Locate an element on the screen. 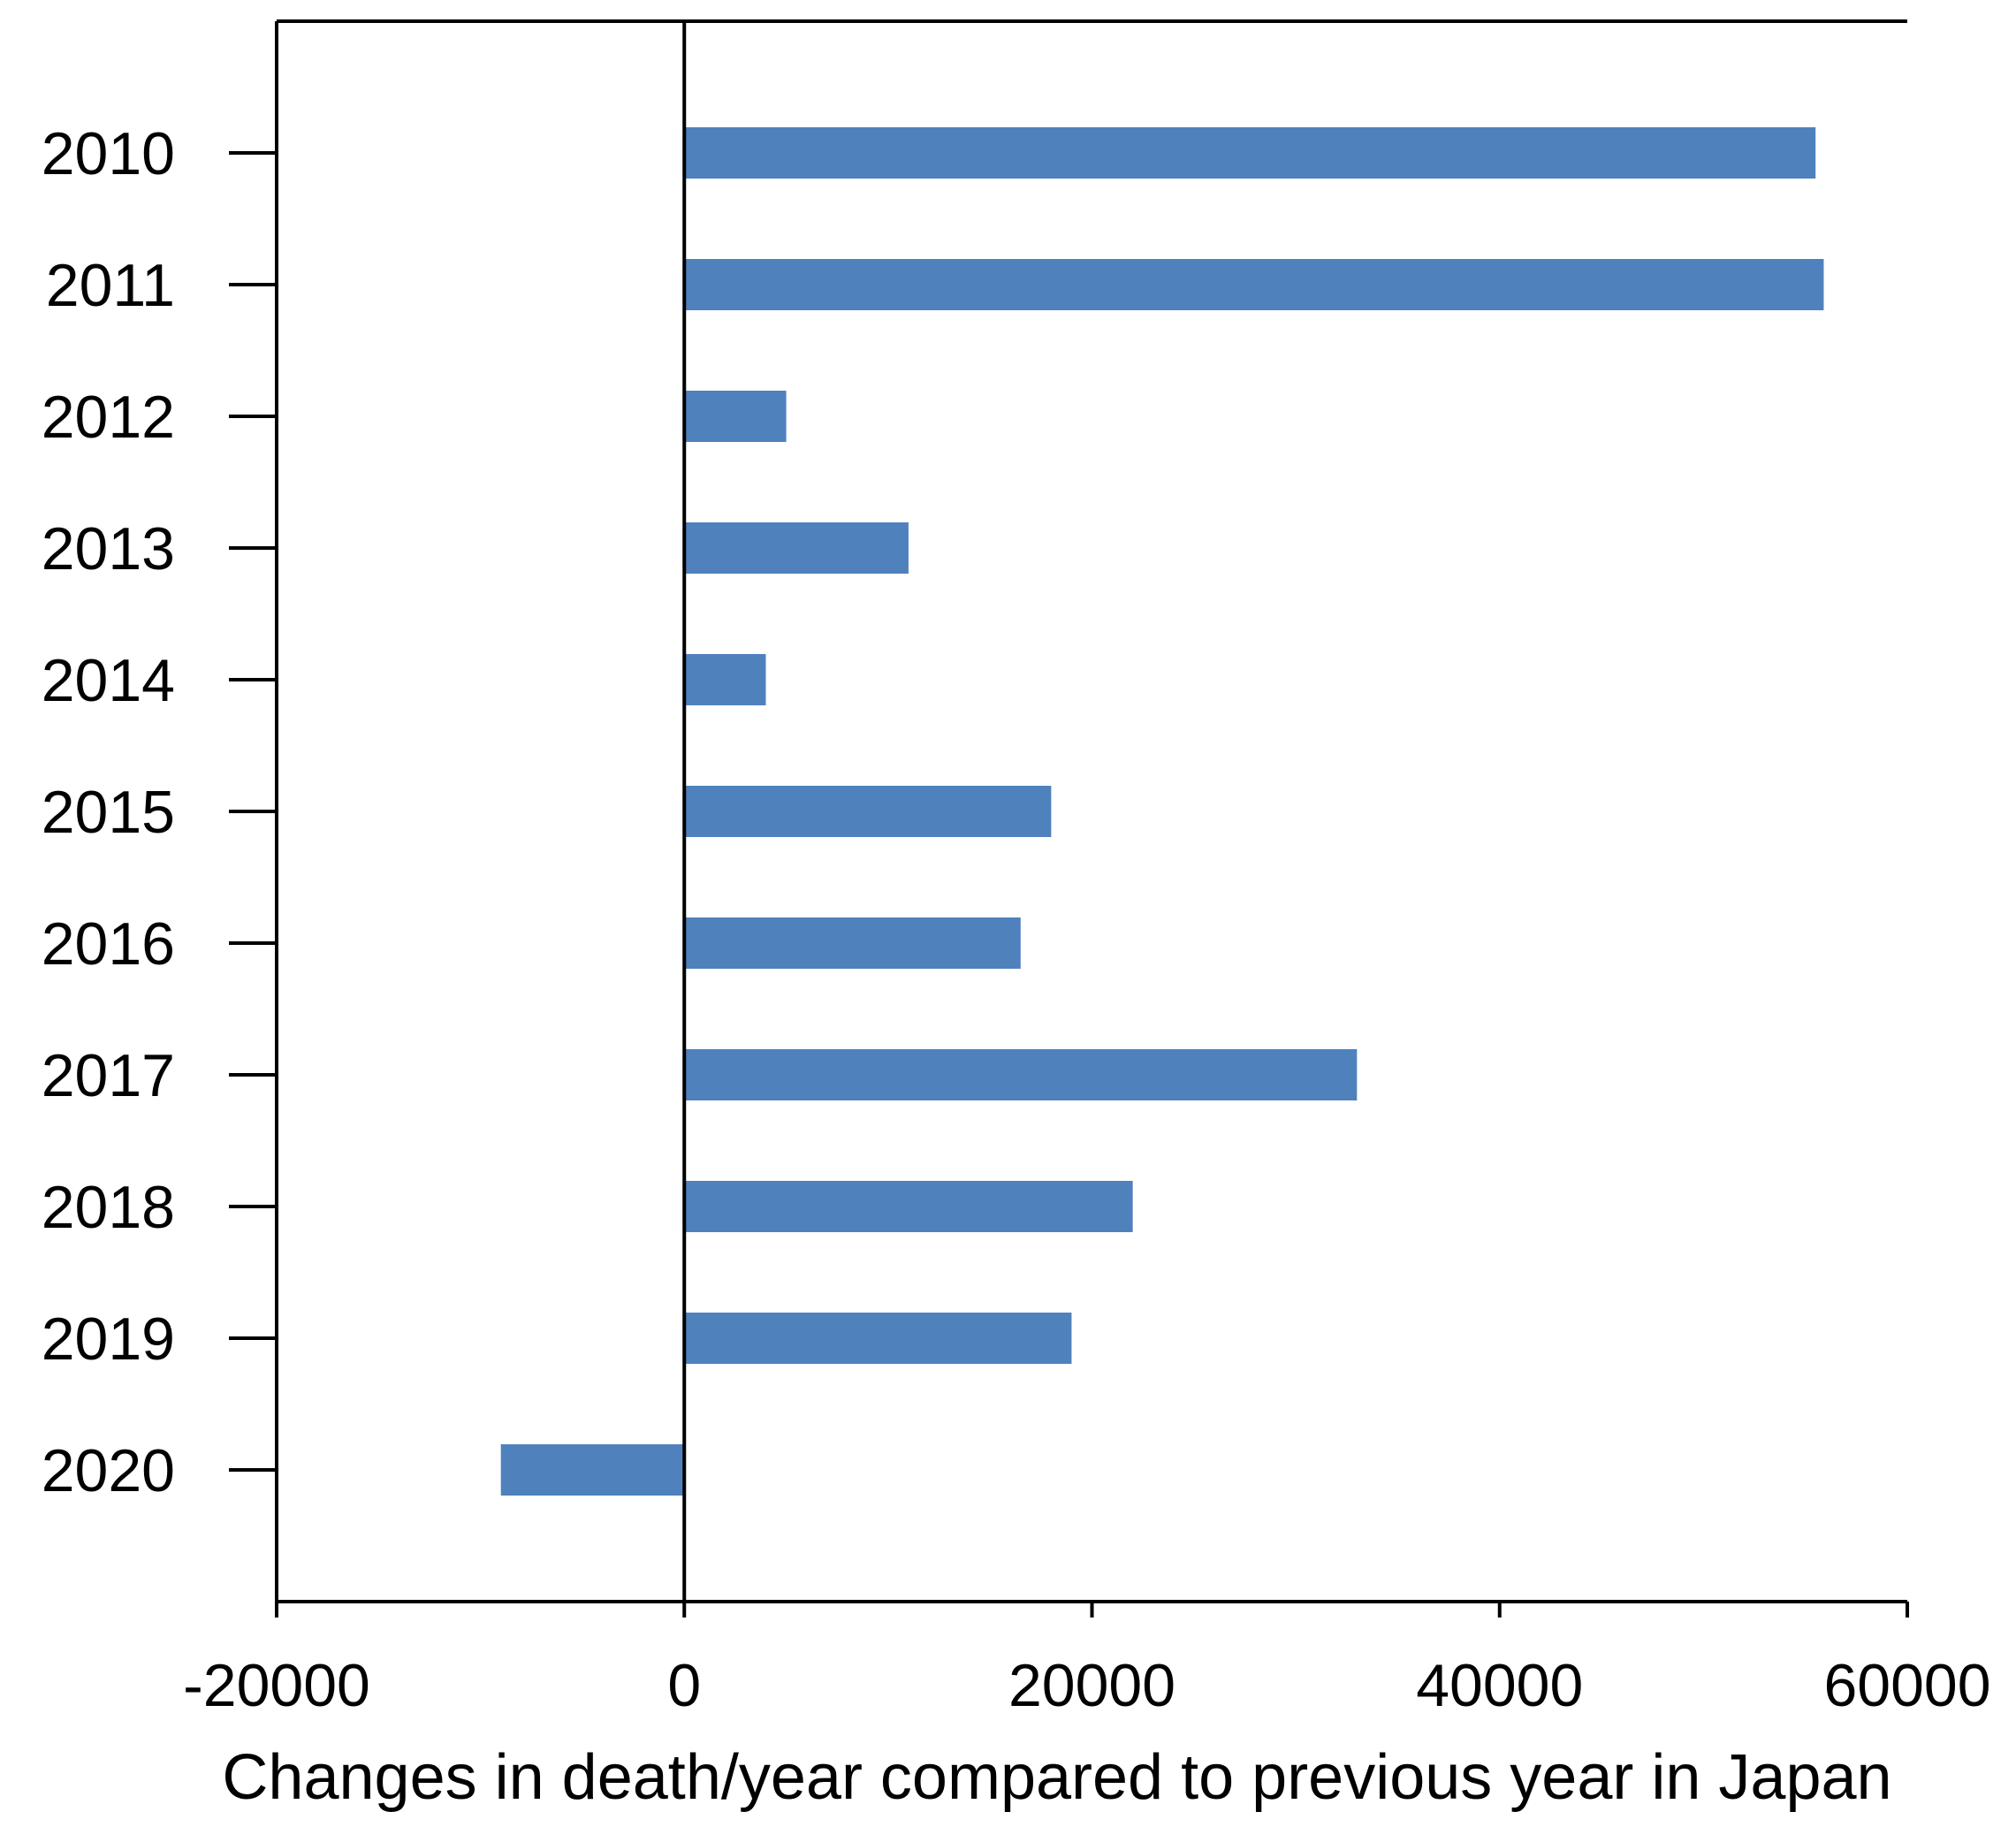  y-tick-label: 2012 is located at coordinates (109, 418).